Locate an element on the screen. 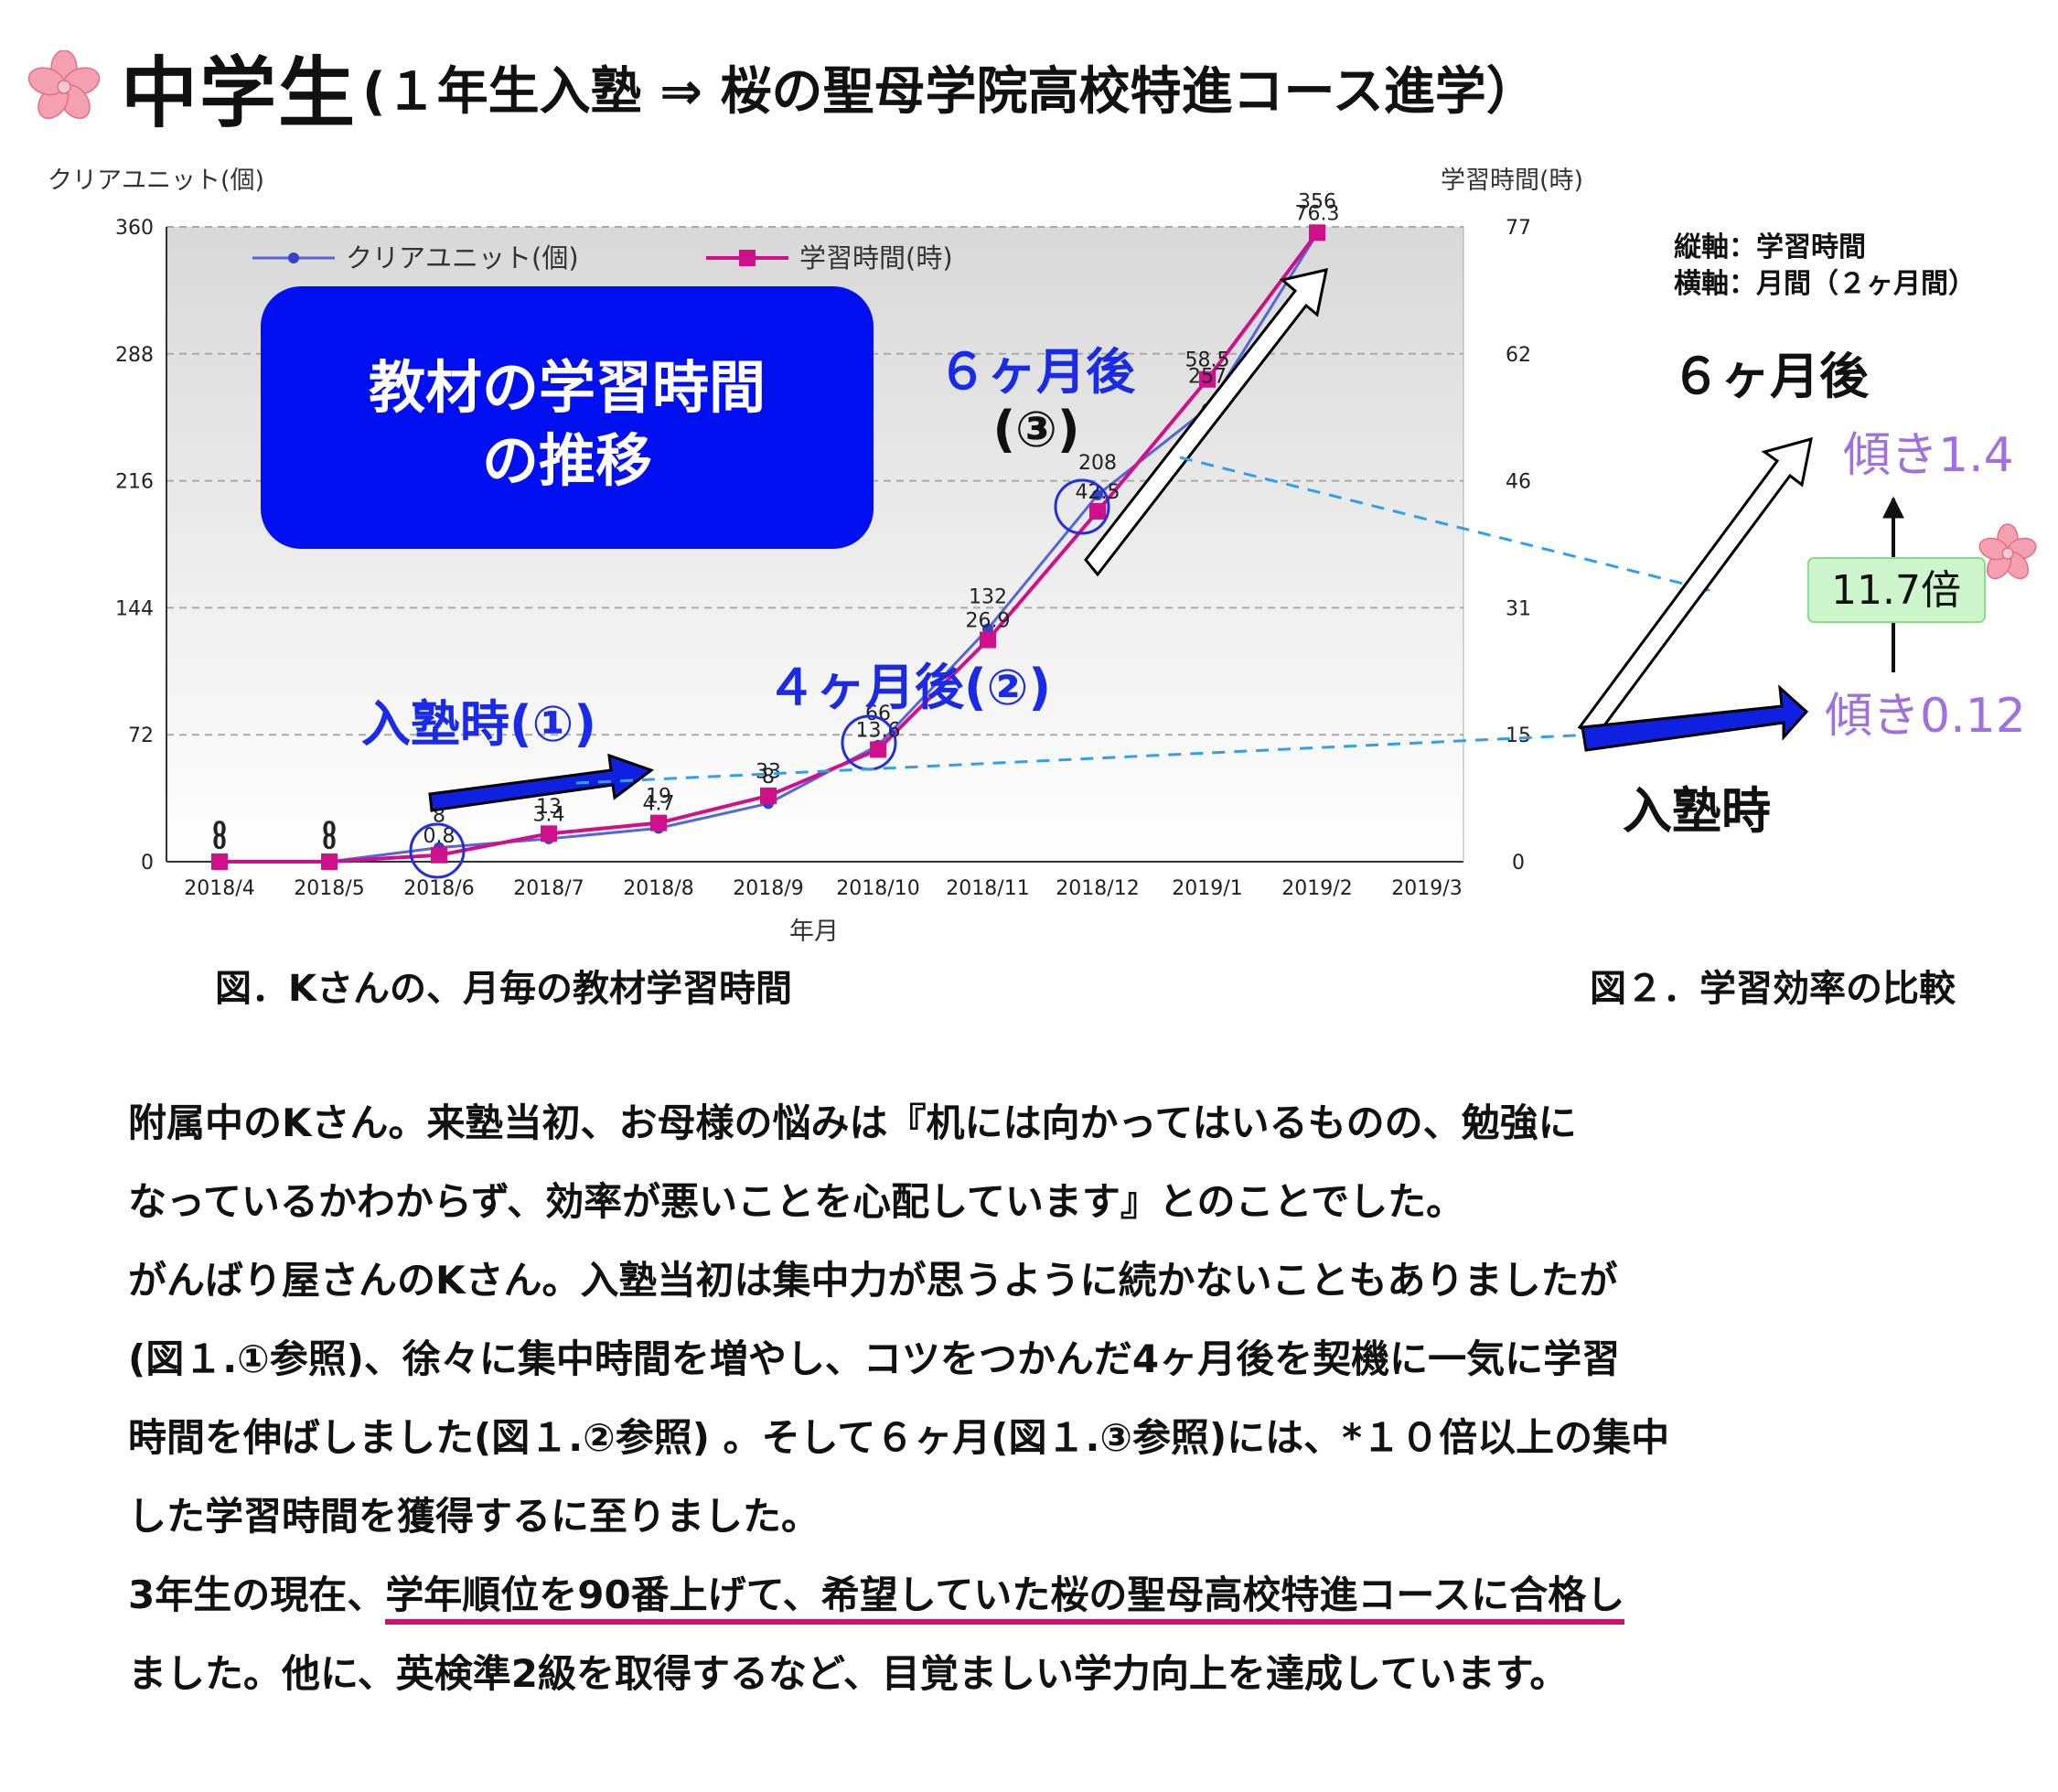 The width and height of the screenshot is (2058, 1792). x-tick-label: 2019/1 is located at coordinates (1207, 888).